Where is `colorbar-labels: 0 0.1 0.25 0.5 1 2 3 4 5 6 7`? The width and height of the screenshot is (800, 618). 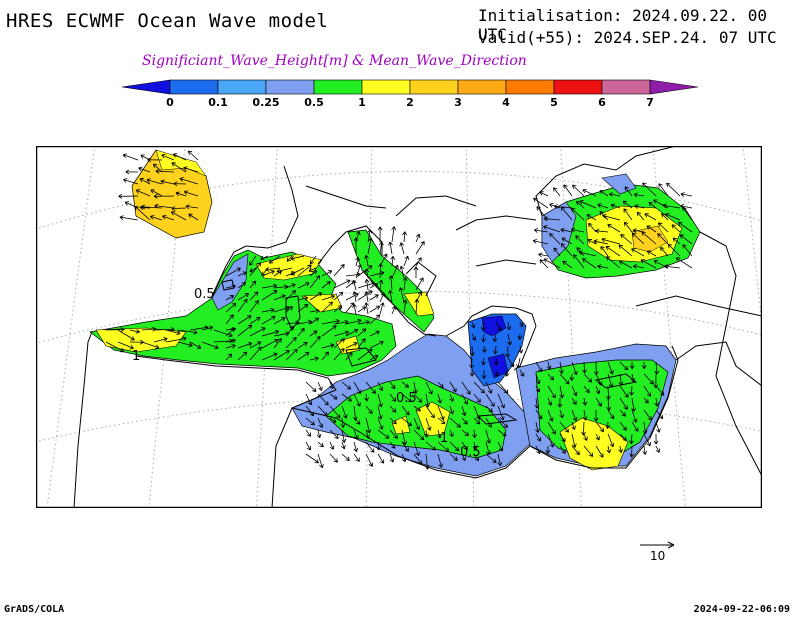
colorbar-labels: 0 0.1 0.25 0.5 1 2 3 4 5 6 7 is located at coordinates (410, 102).